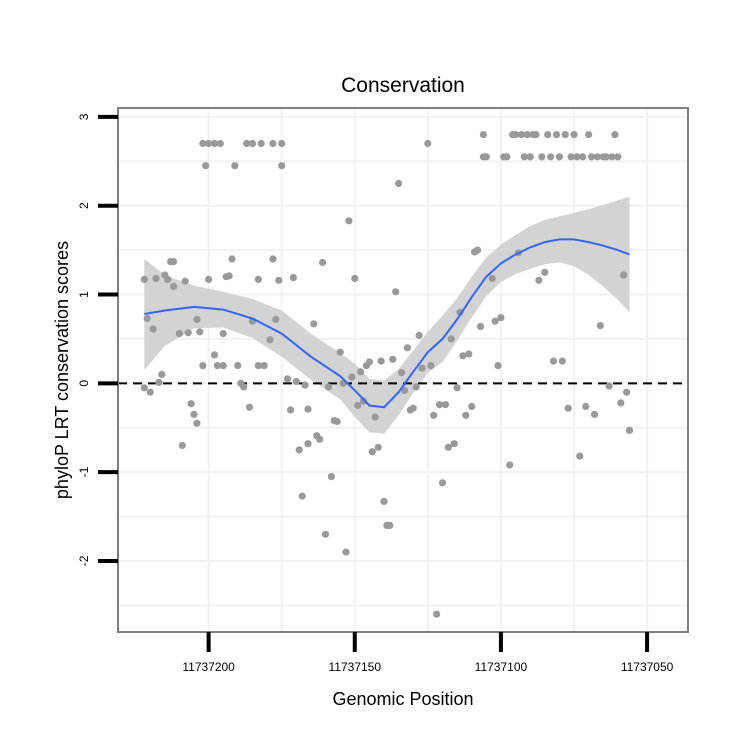 The width and height of the screenshot is (750, 750). I want to click on x-tick-label: 11737200, so click(208, 667).